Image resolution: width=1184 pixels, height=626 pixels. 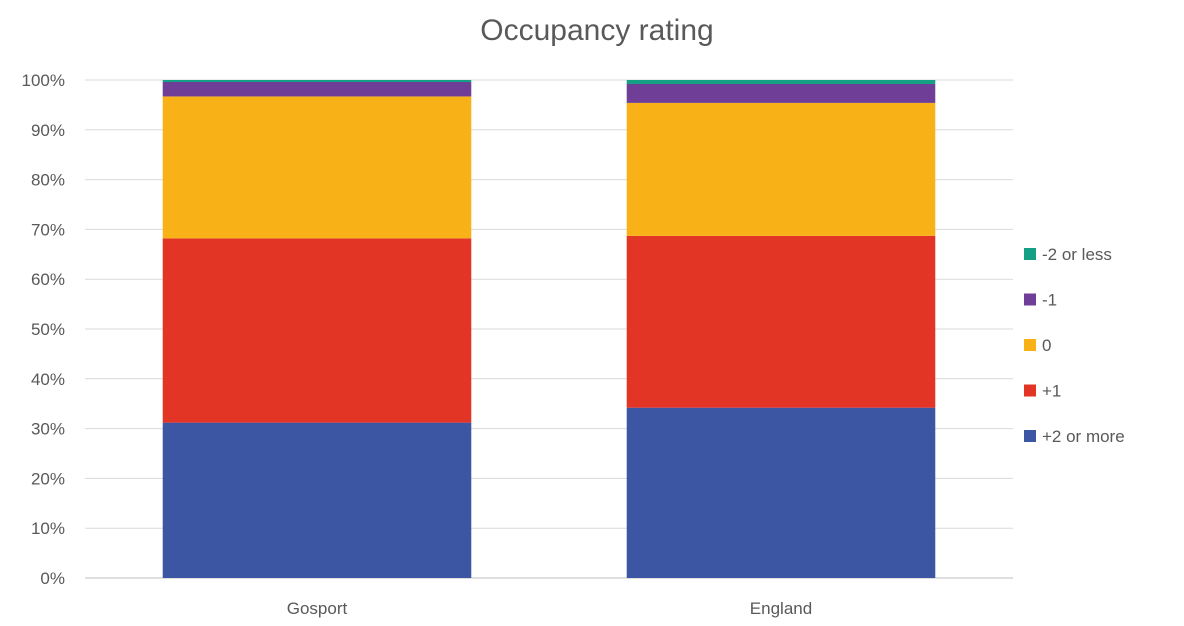 I want to click on y-tick-label: 10%, so click(x=48, y=528).